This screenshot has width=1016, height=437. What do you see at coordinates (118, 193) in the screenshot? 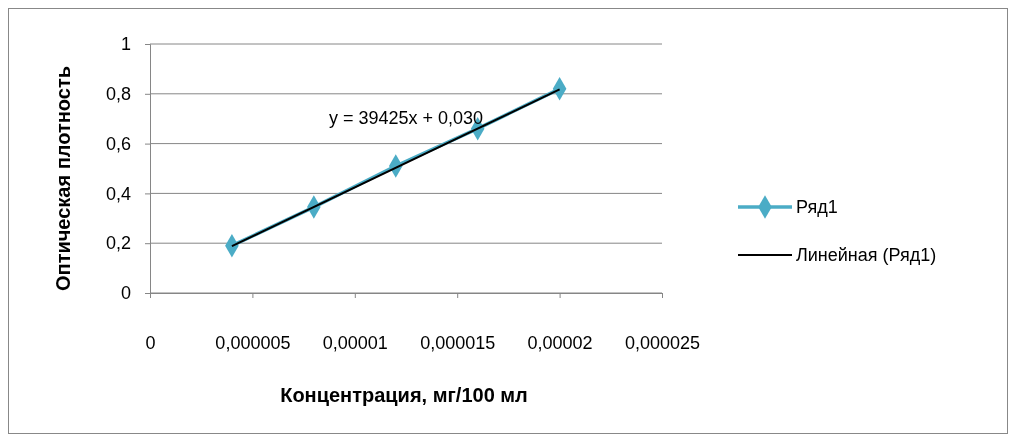
I see `y-tick-label: 0,4` at bounding box center [118, 193].